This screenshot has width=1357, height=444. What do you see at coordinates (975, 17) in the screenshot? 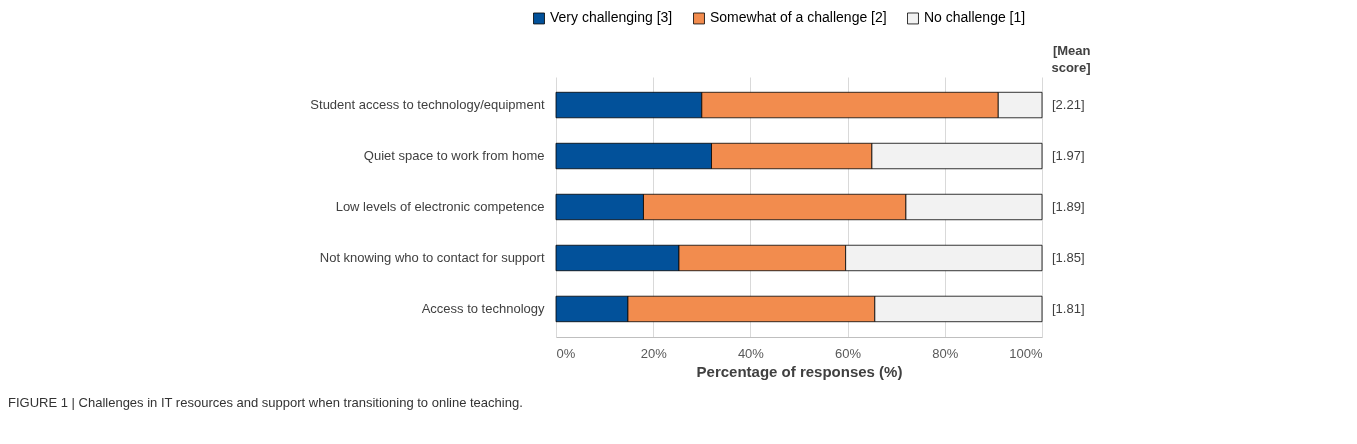
I see `legend-label: No challenge [1]` at bounding box center [975, 17].